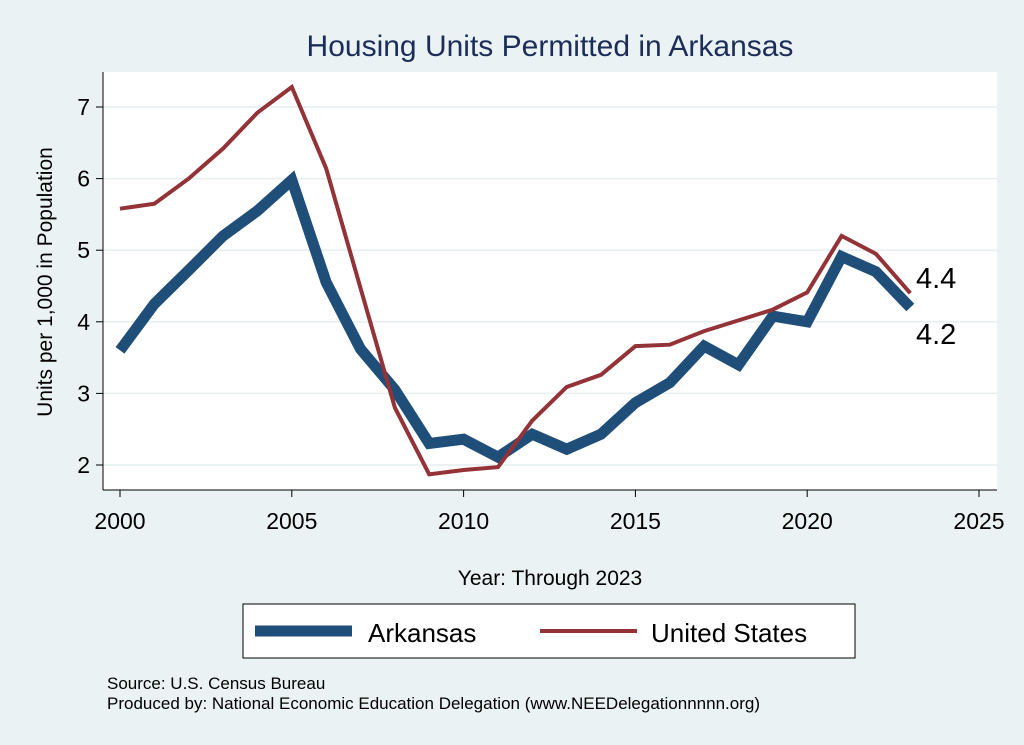  I want to click on source-note: Source: U.S. Census Bureau, so click(216, 683).